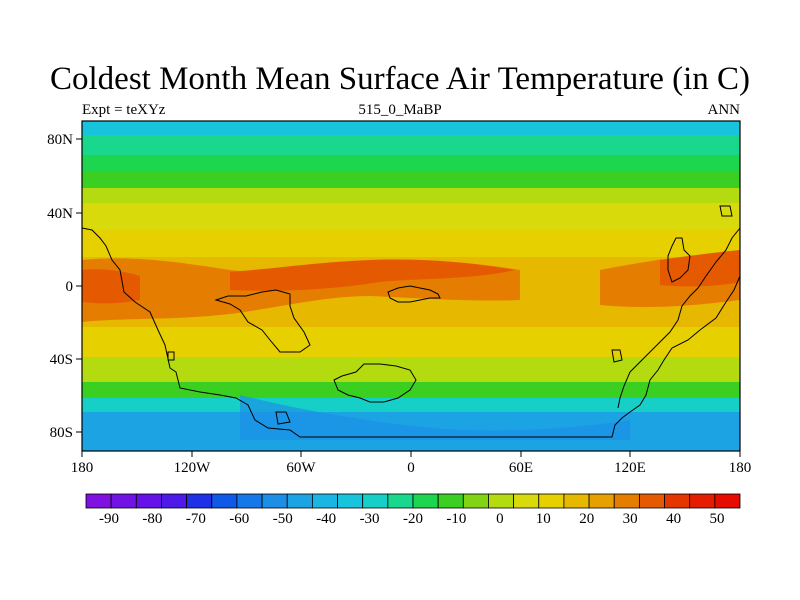  I want to click on colorbar-label: -40, so click(326, 519).